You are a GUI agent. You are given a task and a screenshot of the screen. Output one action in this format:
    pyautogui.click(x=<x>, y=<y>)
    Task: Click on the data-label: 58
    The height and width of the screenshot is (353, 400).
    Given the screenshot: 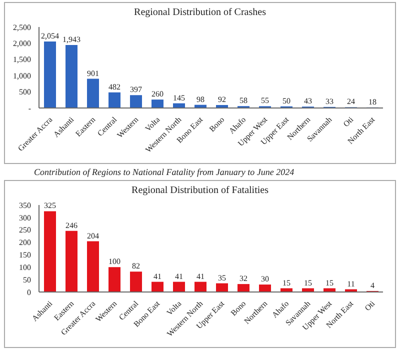 What is the action you would take?
    pyautogui.click(x=244, y=101)
    